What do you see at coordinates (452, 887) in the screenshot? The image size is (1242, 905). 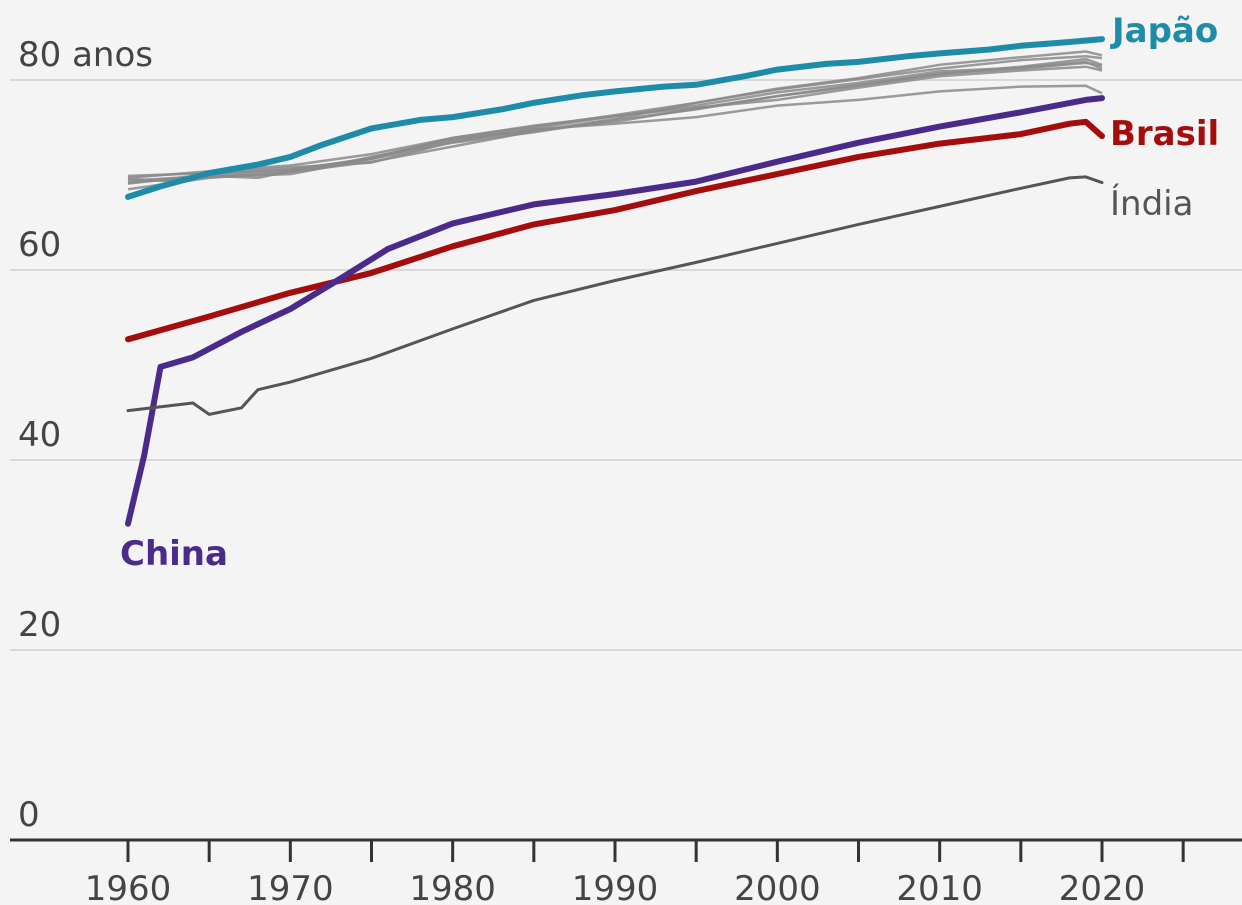 I see `x-tick-label-1980: 1980` at bounding box center [452, 887].